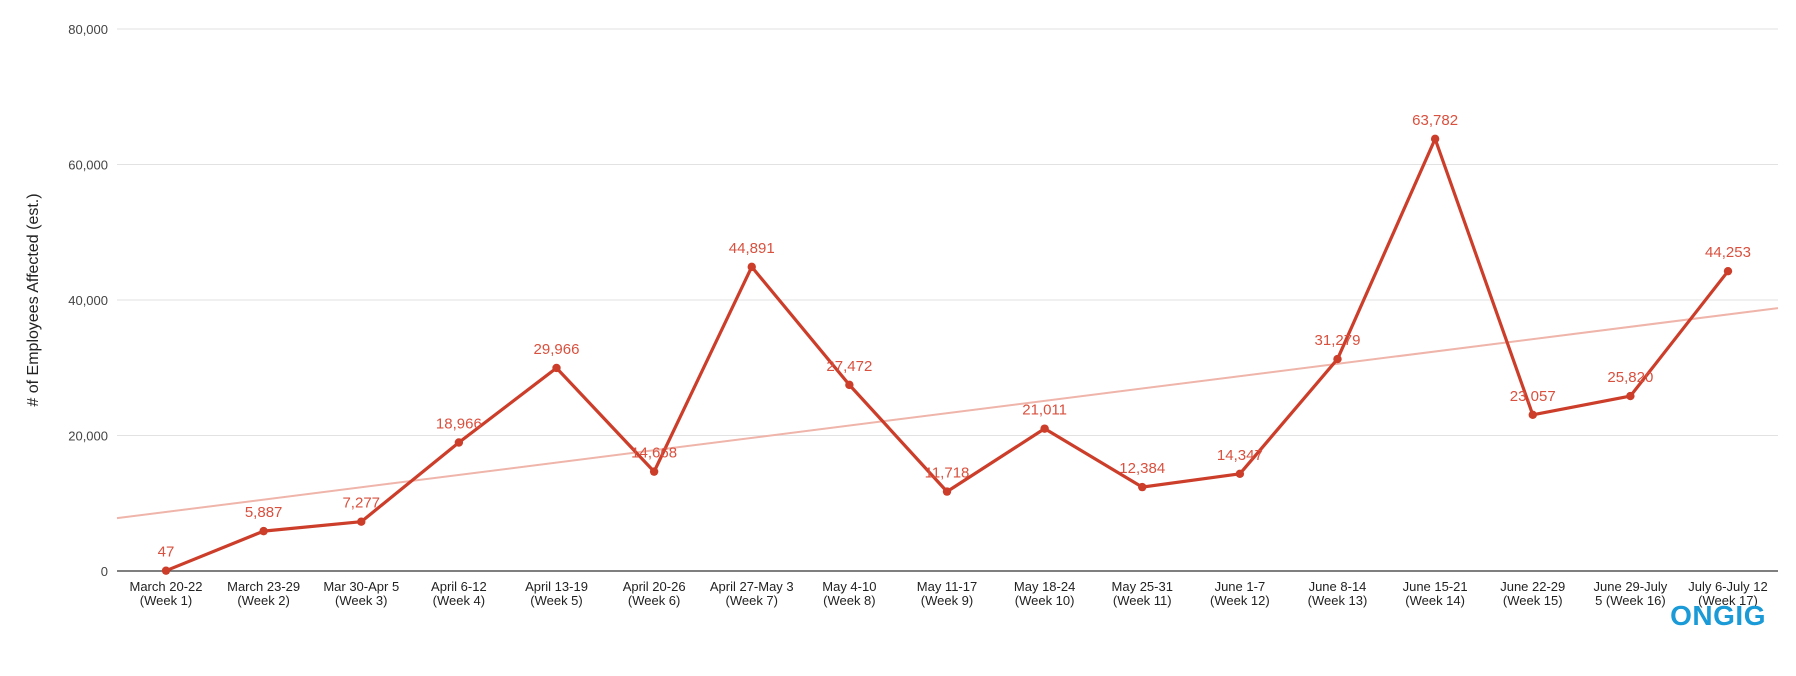  I want to click on ongig-logo: ONGIG, so click(1718, 615).